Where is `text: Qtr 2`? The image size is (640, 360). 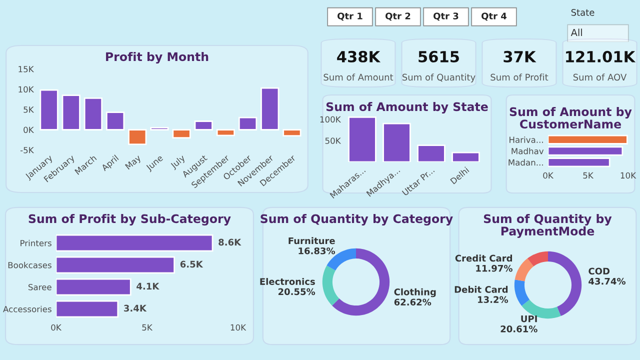 text: Qtr 2 is located at coordinates (398, 16).